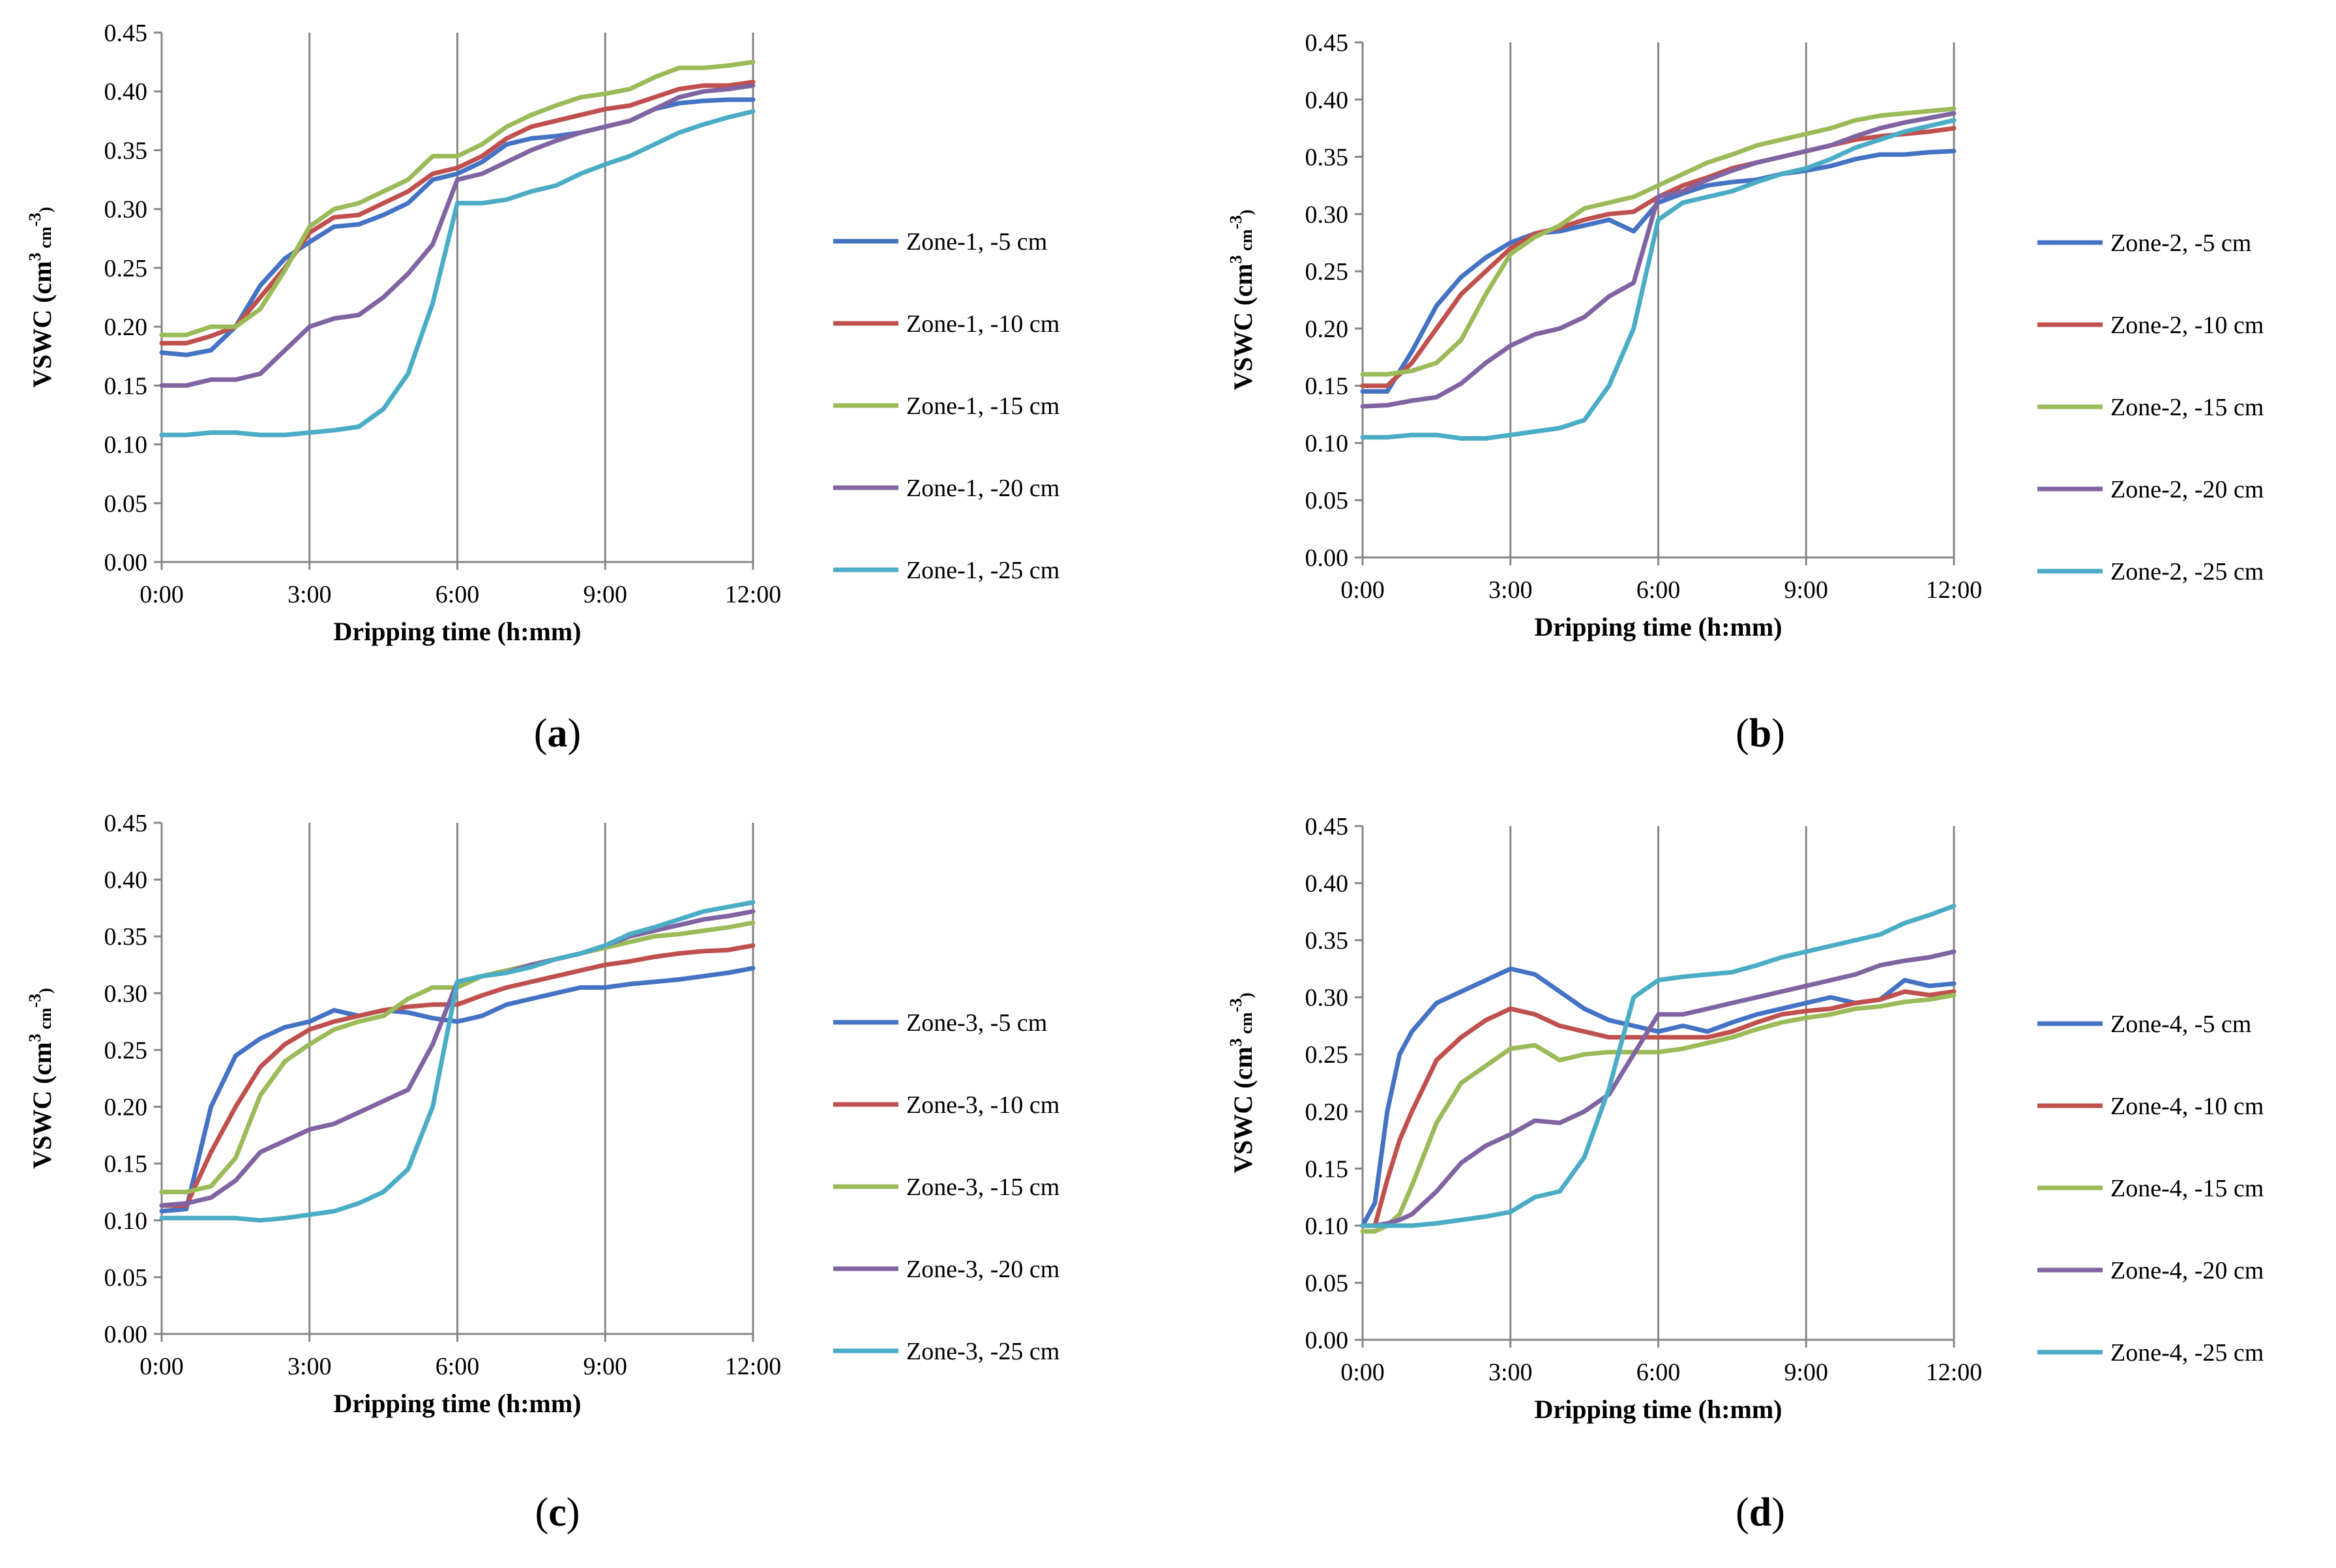 The width and height of the screenshot is (2336, 1568). I want to click on legend-entry: Zone-3, -15 cm, so click(982, 1188).